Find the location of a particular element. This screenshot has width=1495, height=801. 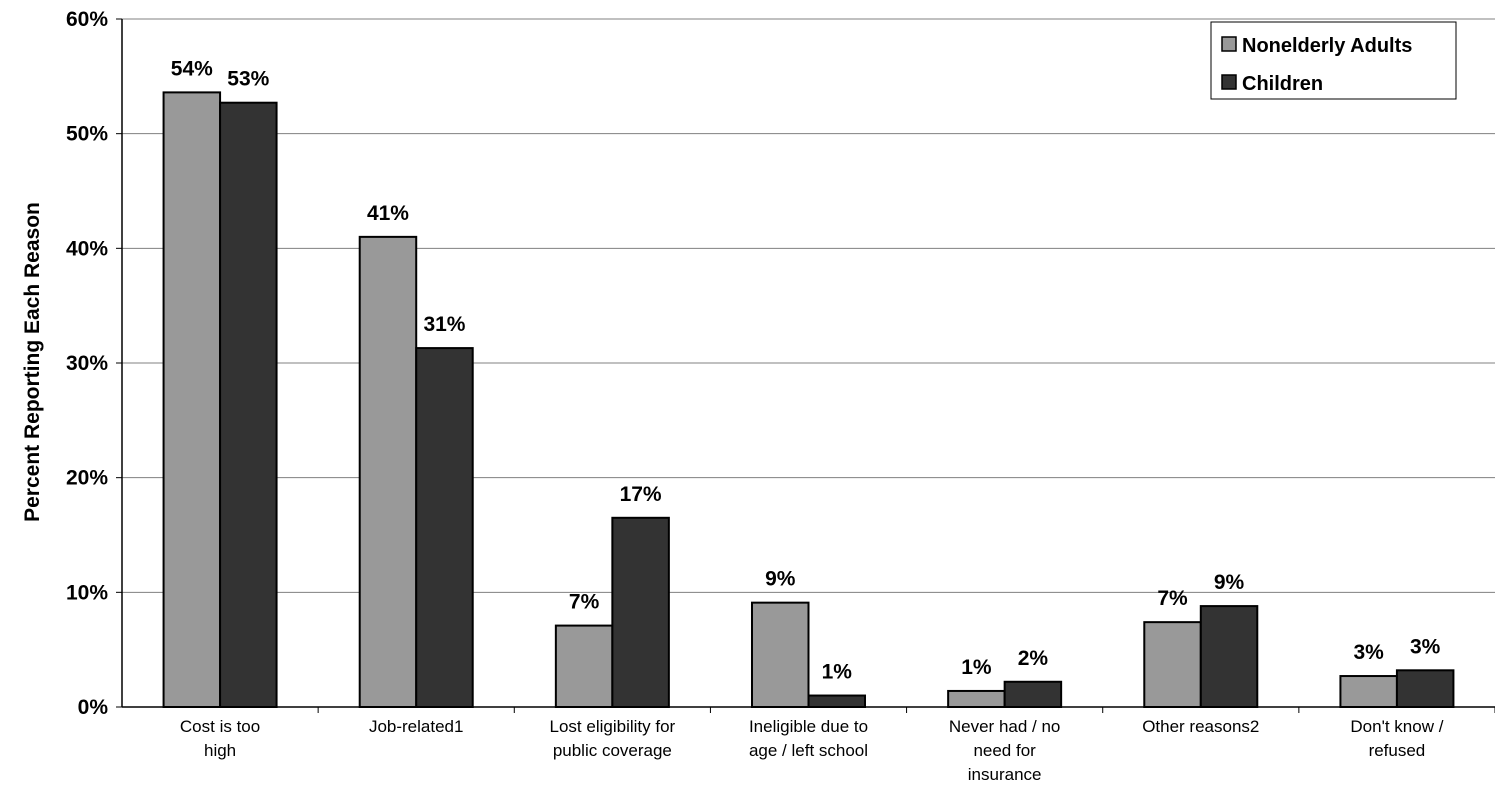

legend-box is located at coordinates (1333, 60).